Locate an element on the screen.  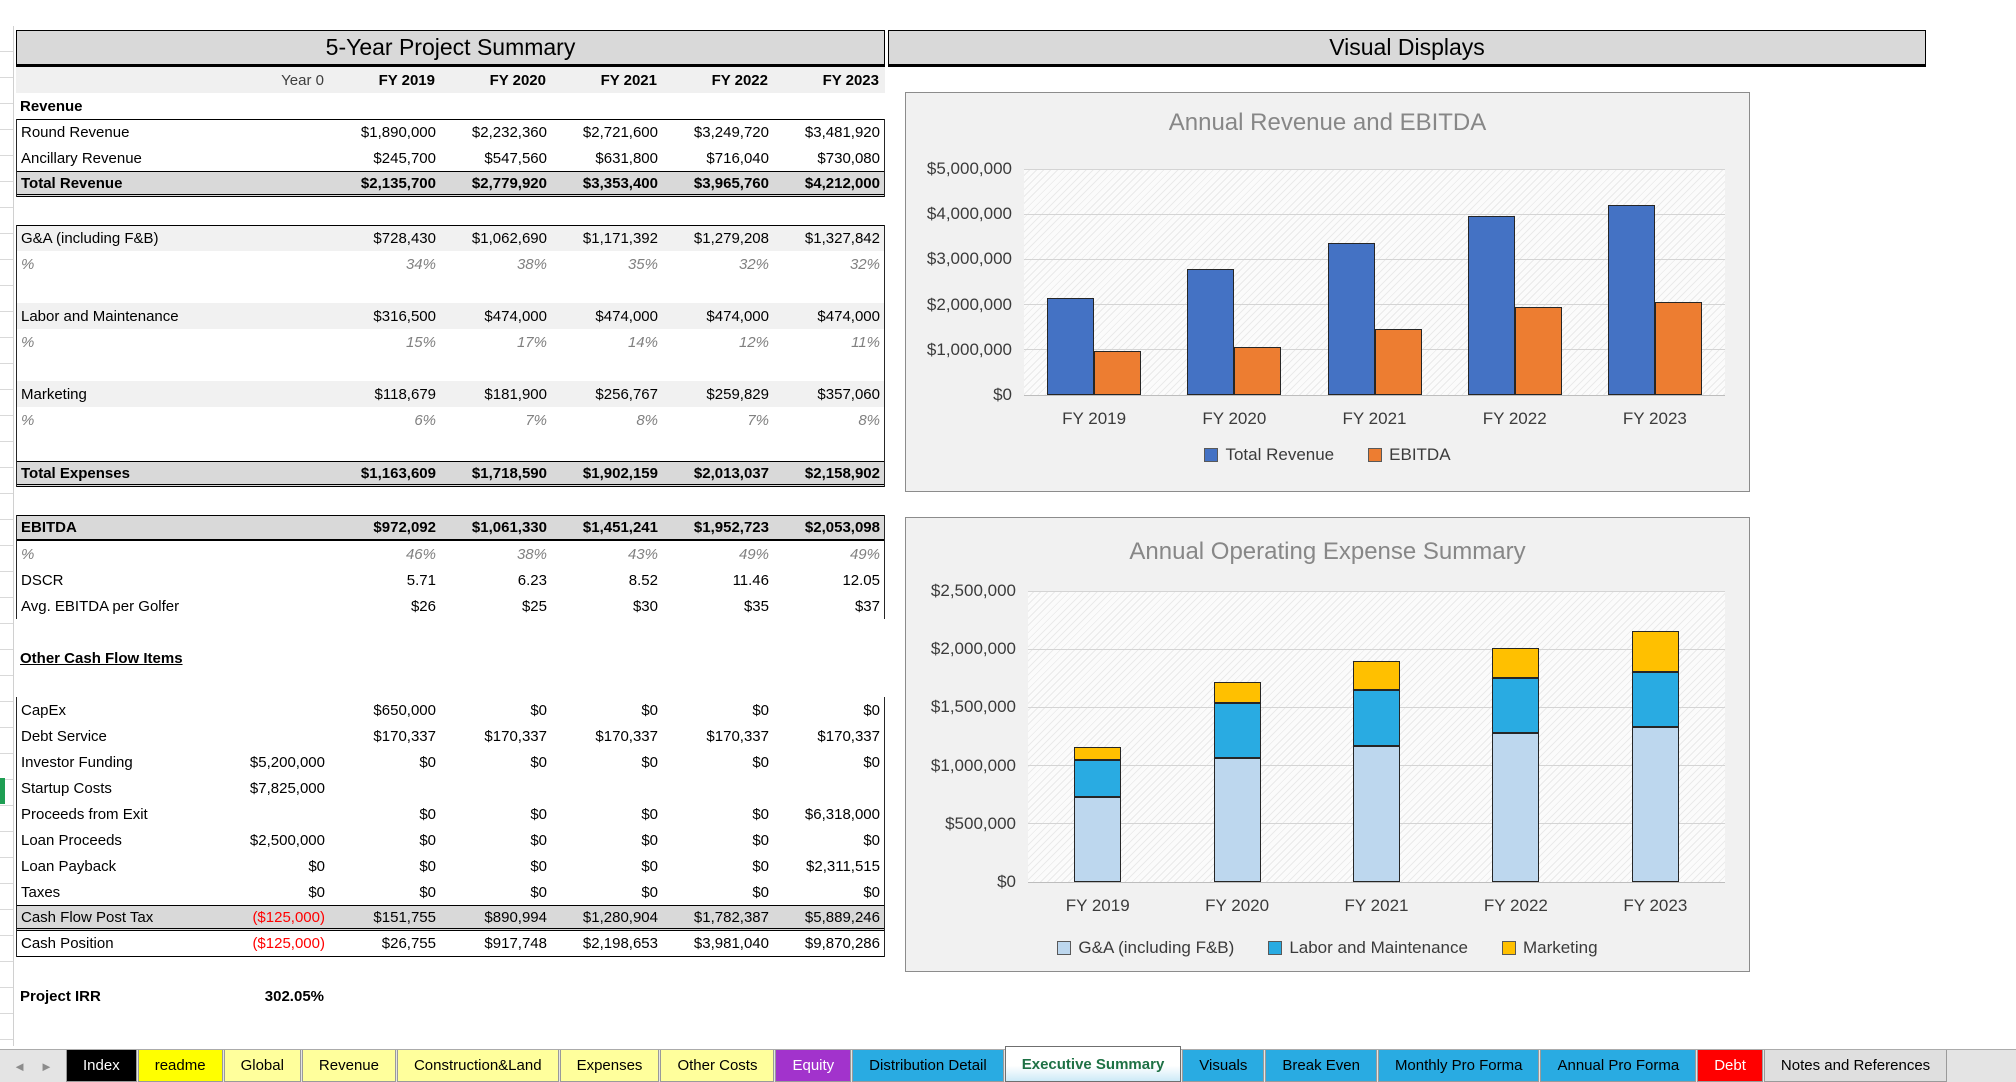
sheet-tab-readme: readme is located at coordinates (180, 1066).